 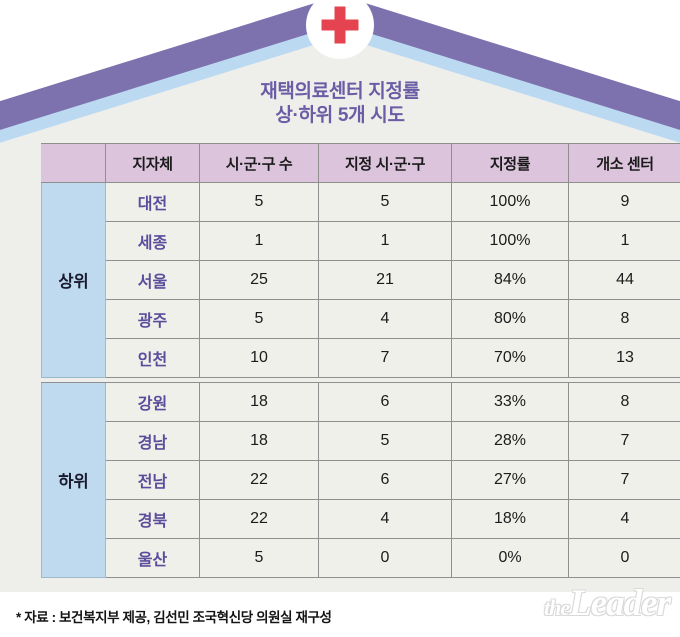 I want to click on table-row: 경북 22 4 18% 4, so click(x=361, y=519).